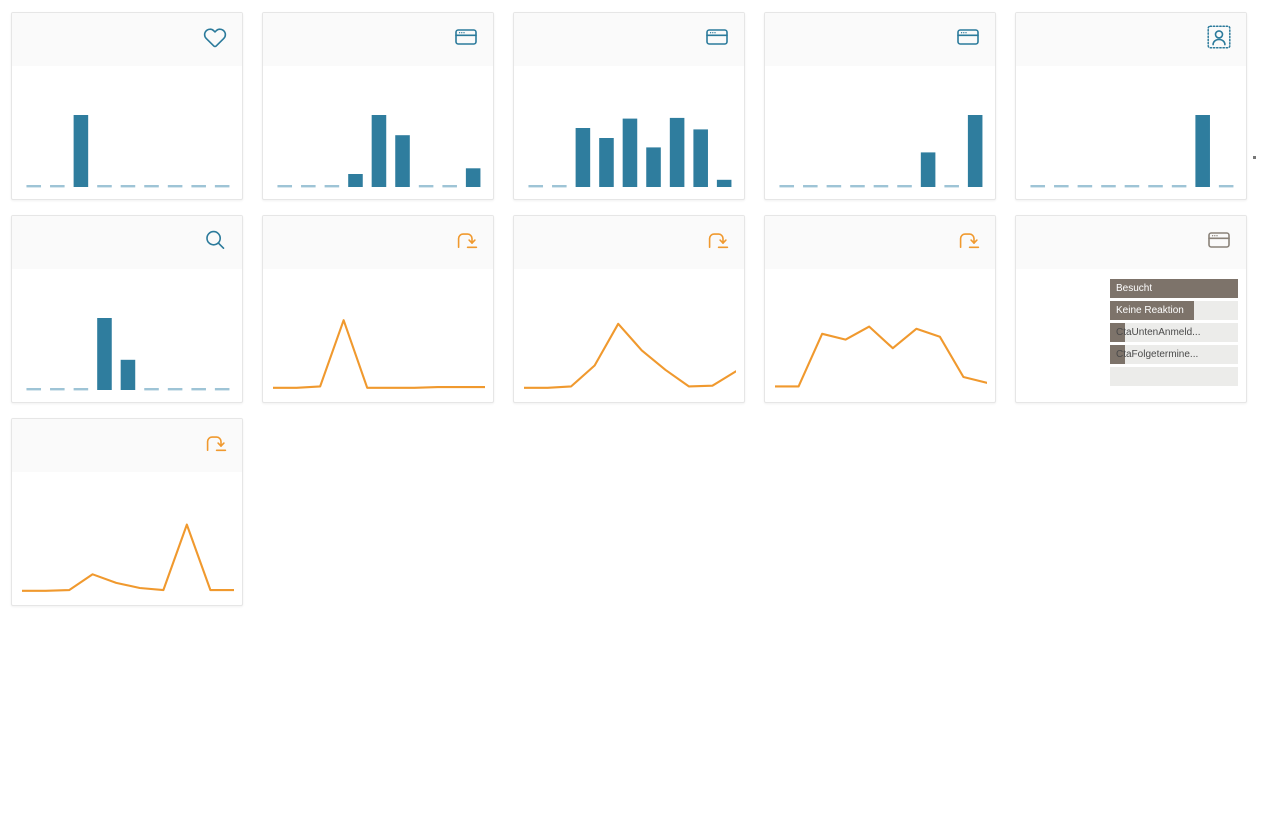 The width and height of the screenshot is (1262, 828). What do you see at coordinates (378, 309) in the screenshot?
I see `dashboard-card-attribute-setzen-init-storyattribute` at bounding box center [378, 309].